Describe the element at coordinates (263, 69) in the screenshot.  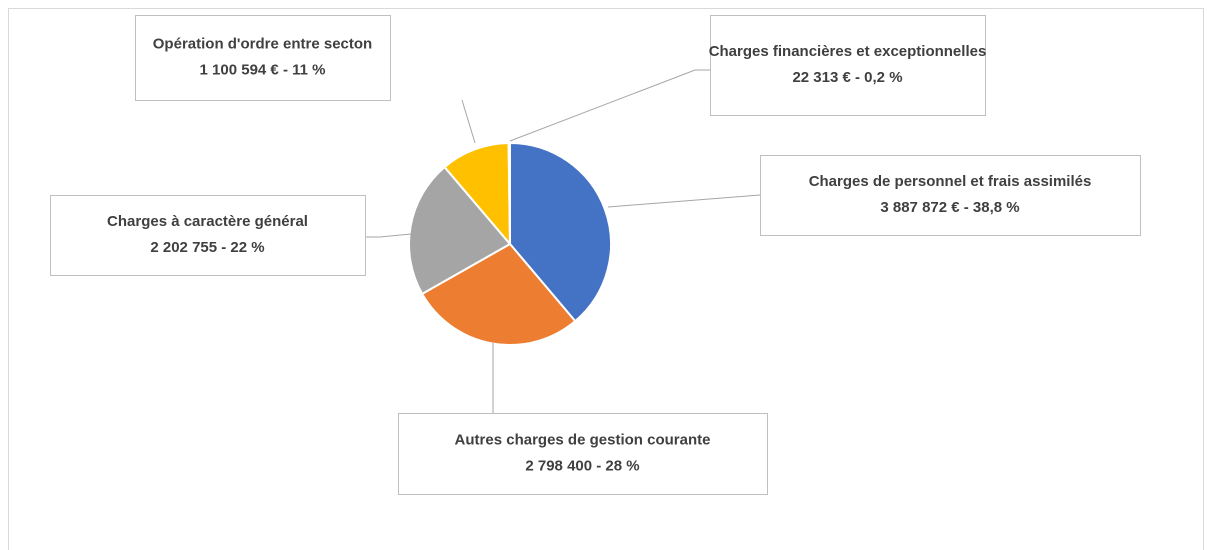
I see `slice-value-label: 1 100 594 € - 11 %` at that location.